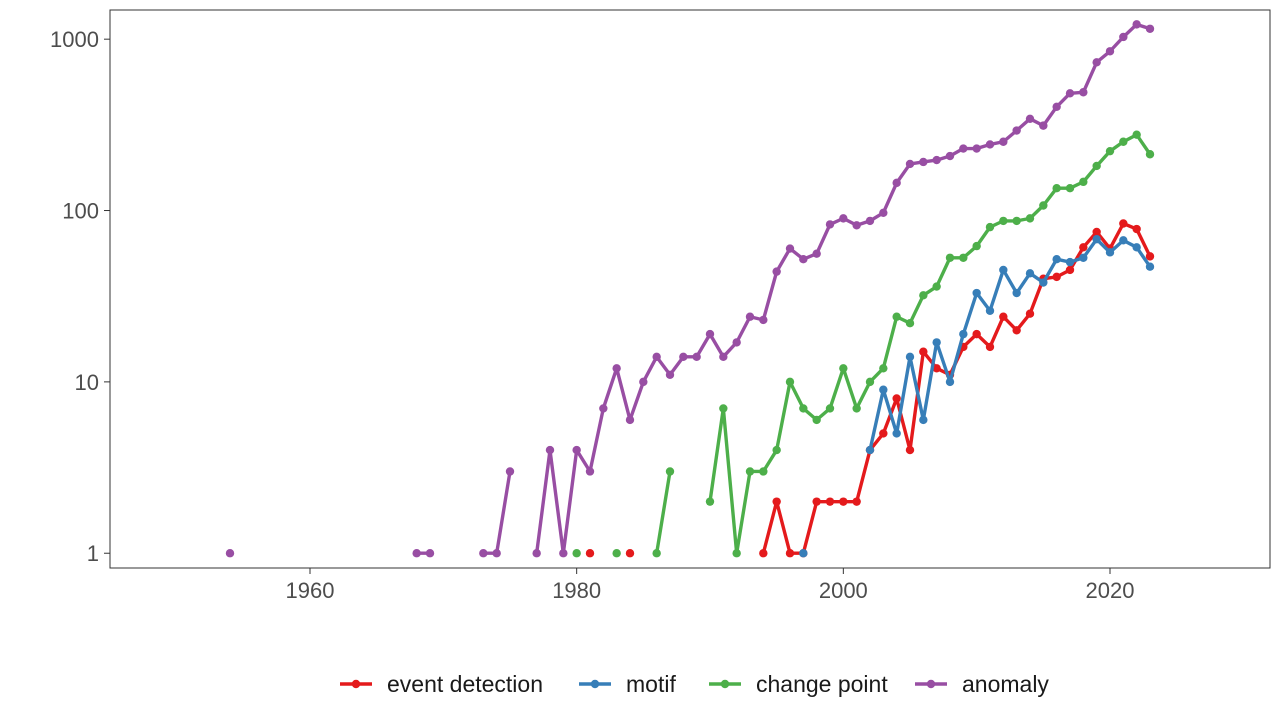 The height and width of the screenshot is (720, 1280). What do you see at coordinates (651, 684) in the screenshot?
I see `legend-label: motif` at bounding box center [651, 684].